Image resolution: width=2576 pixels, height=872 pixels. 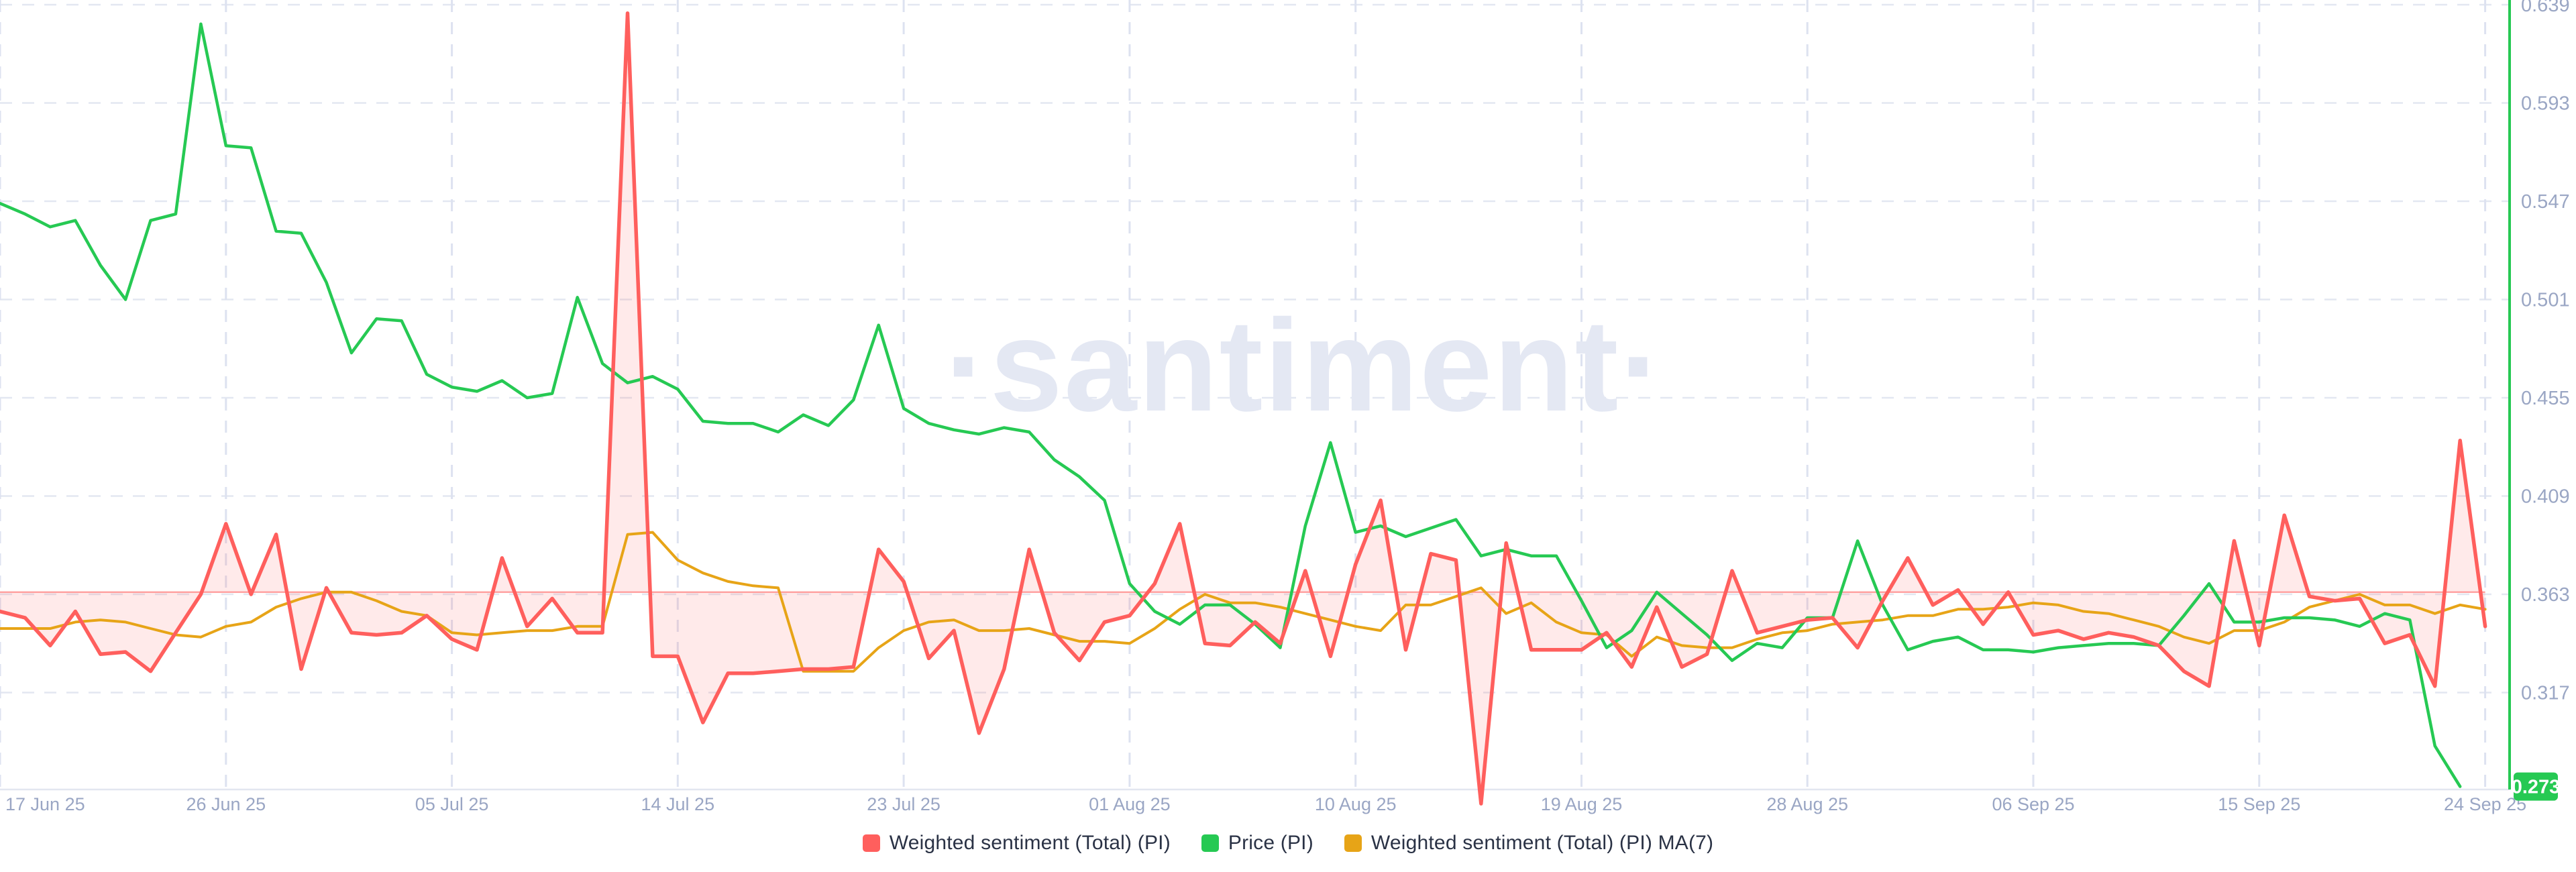 I want to click on legend-item-price: Price (PI), so click(x=1257, y=844).